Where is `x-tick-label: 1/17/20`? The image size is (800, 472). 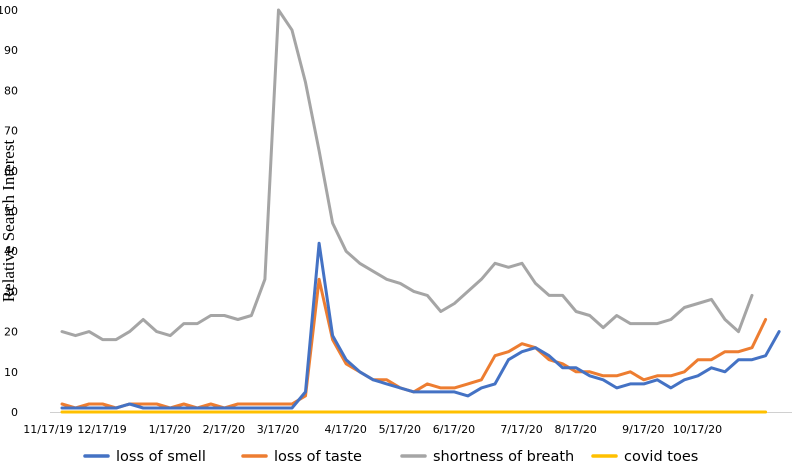 x-tick-label: 1/17/20 is located at coordinates (170, 429).